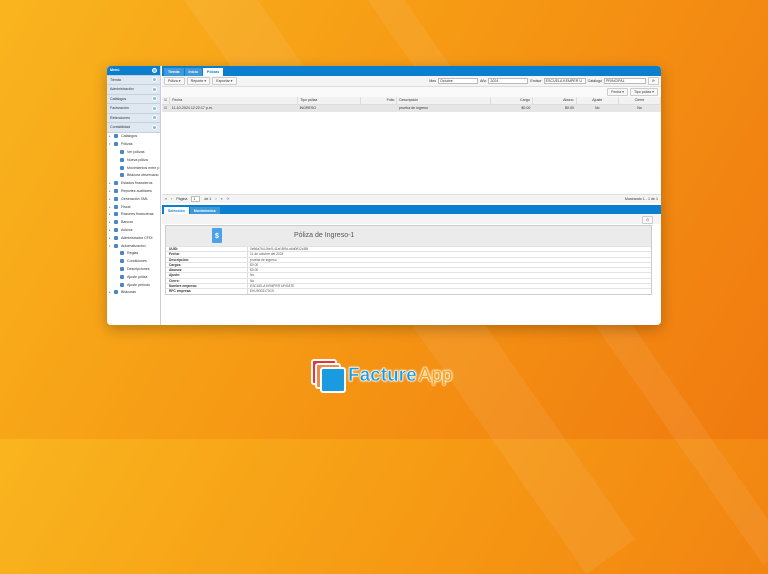 This screenshot has height=574, width=768. I want to click on emisor-select: ESCUELA KEMPER U, so click(564, 81).